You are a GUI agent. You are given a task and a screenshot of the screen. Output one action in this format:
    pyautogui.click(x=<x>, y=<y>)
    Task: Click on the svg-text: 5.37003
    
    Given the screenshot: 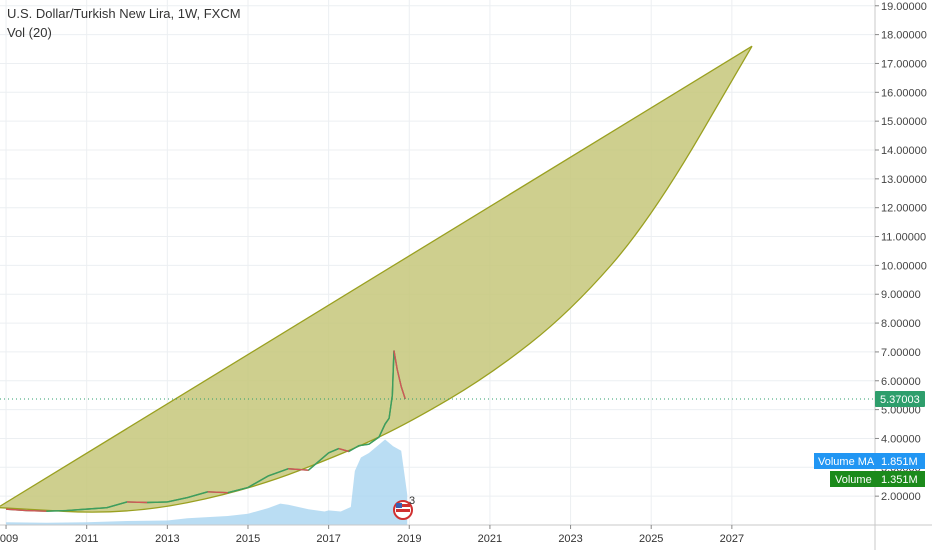 What is the action you would take?
    pyautogui.click(x=900, y=400)
    